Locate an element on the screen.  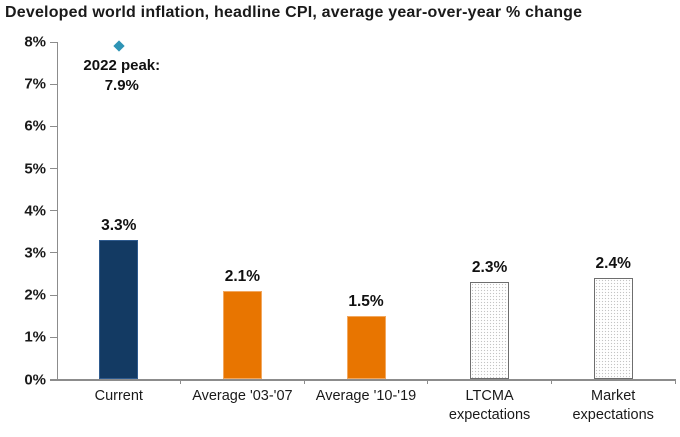
y-axis-label-4: 4% is located at coordinates (35, 211).